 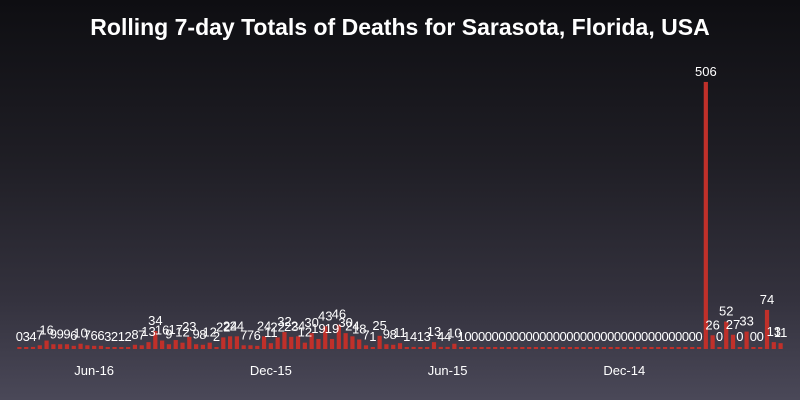 I want to click on data-label: 18, so click(x=359, y=329).